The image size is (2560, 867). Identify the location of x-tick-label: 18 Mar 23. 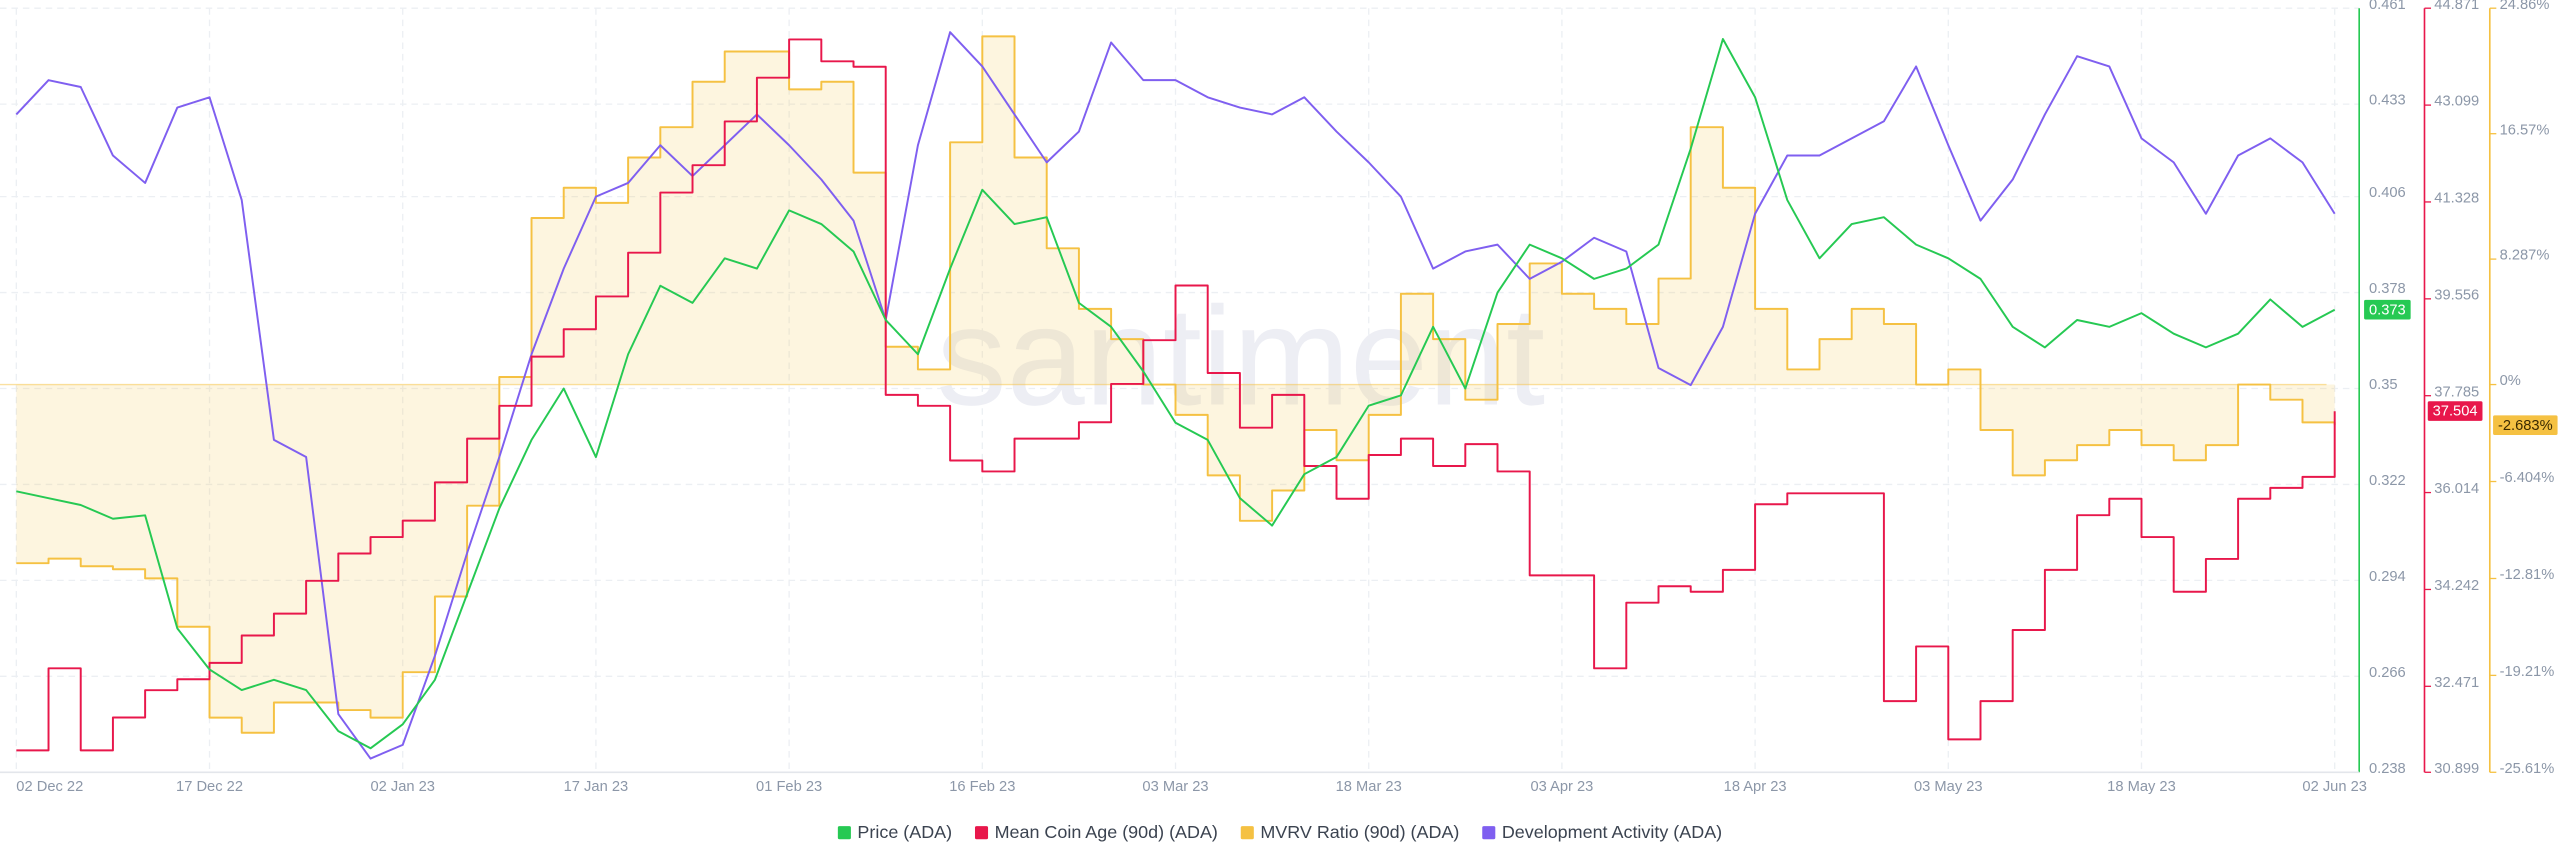
(1369, 787).